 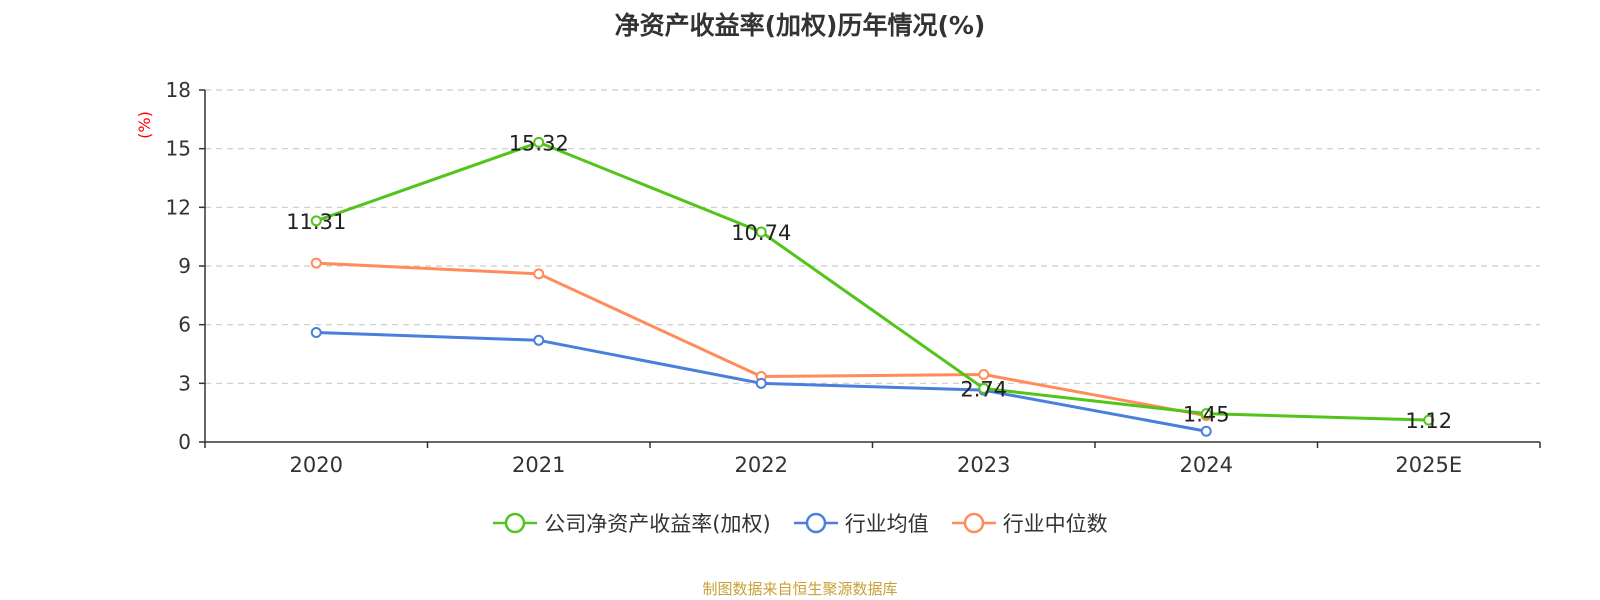 I want to click on series-line, so click(x=761, y=339).